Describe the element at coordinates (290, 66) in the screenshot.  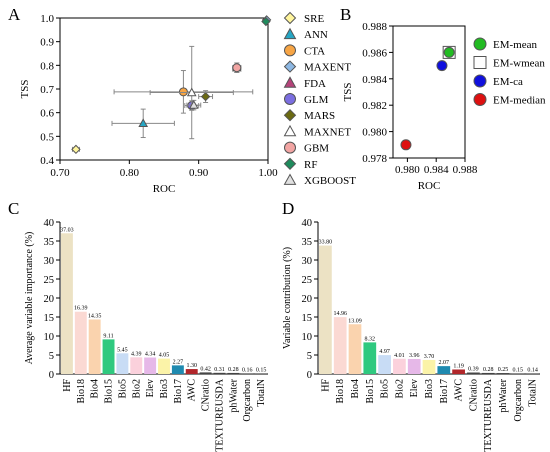
I see `legend-marker-maxent` at that location.